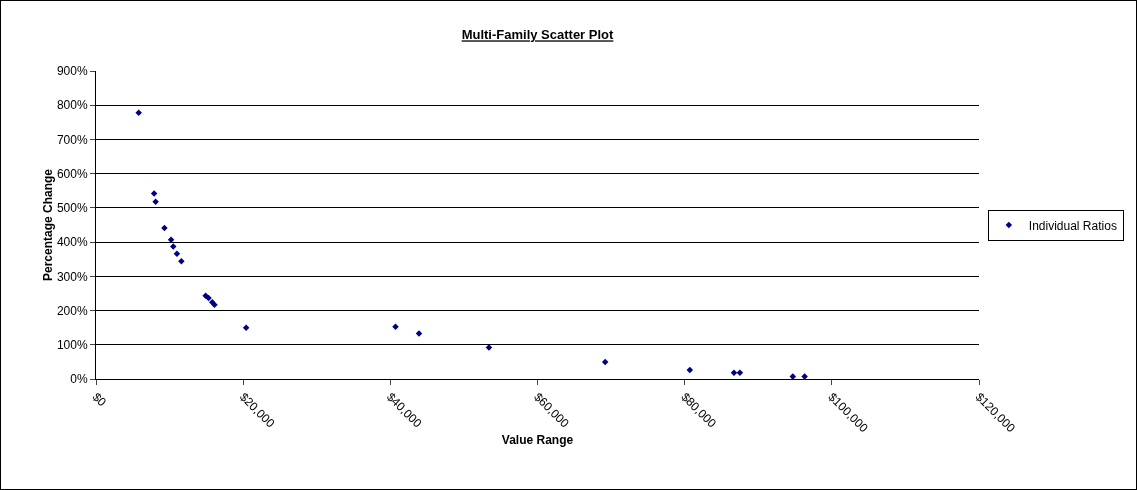  What do you see at coordinates (72, 344) in the screenshot?
I see `y-tick-label: 100%` at bounding box center [72, 344].